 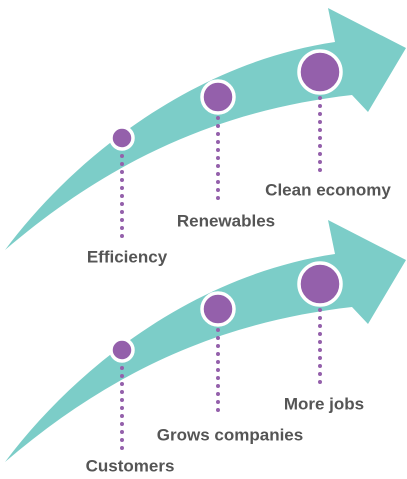 I want to click on step-label: More jobs, so click(x=324, y=403).